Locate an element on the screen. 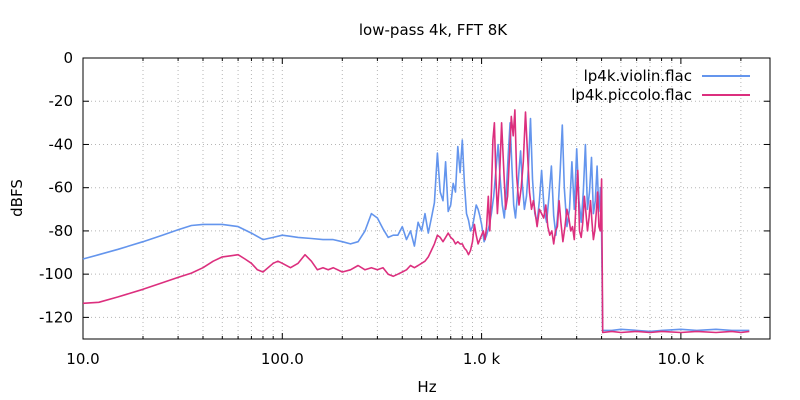 The image size is (800, 400). y-tick-label: 0 is located at coordinates (68, 58).